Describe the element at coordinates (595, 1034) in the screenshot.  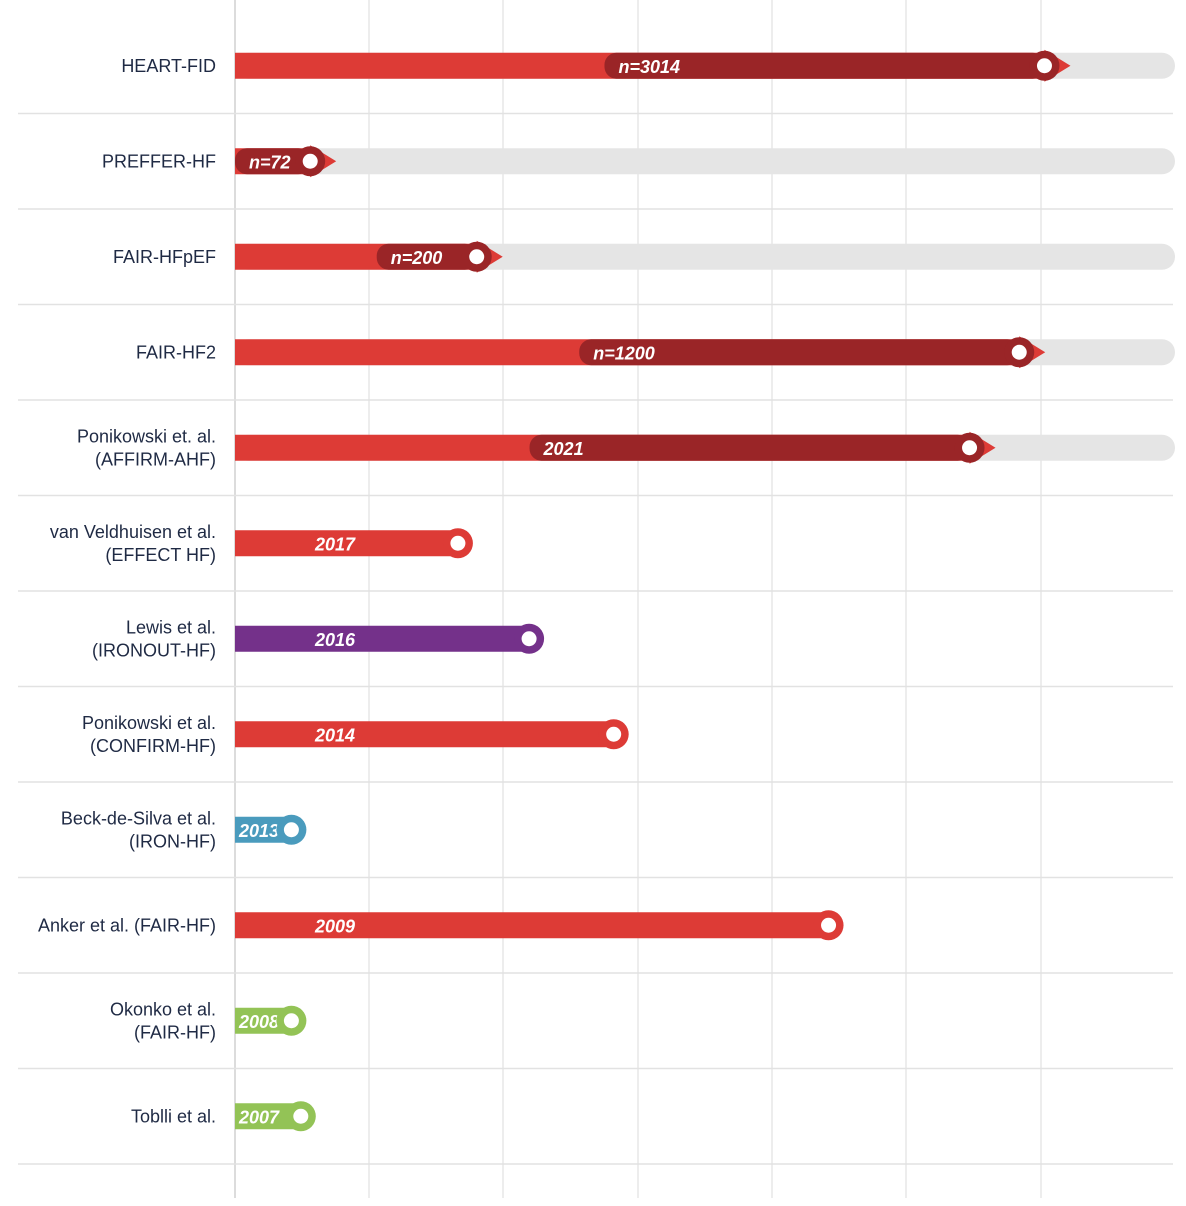
I see `chart-row: Okonko et al. (FAIR-HF) 2008` at that location.